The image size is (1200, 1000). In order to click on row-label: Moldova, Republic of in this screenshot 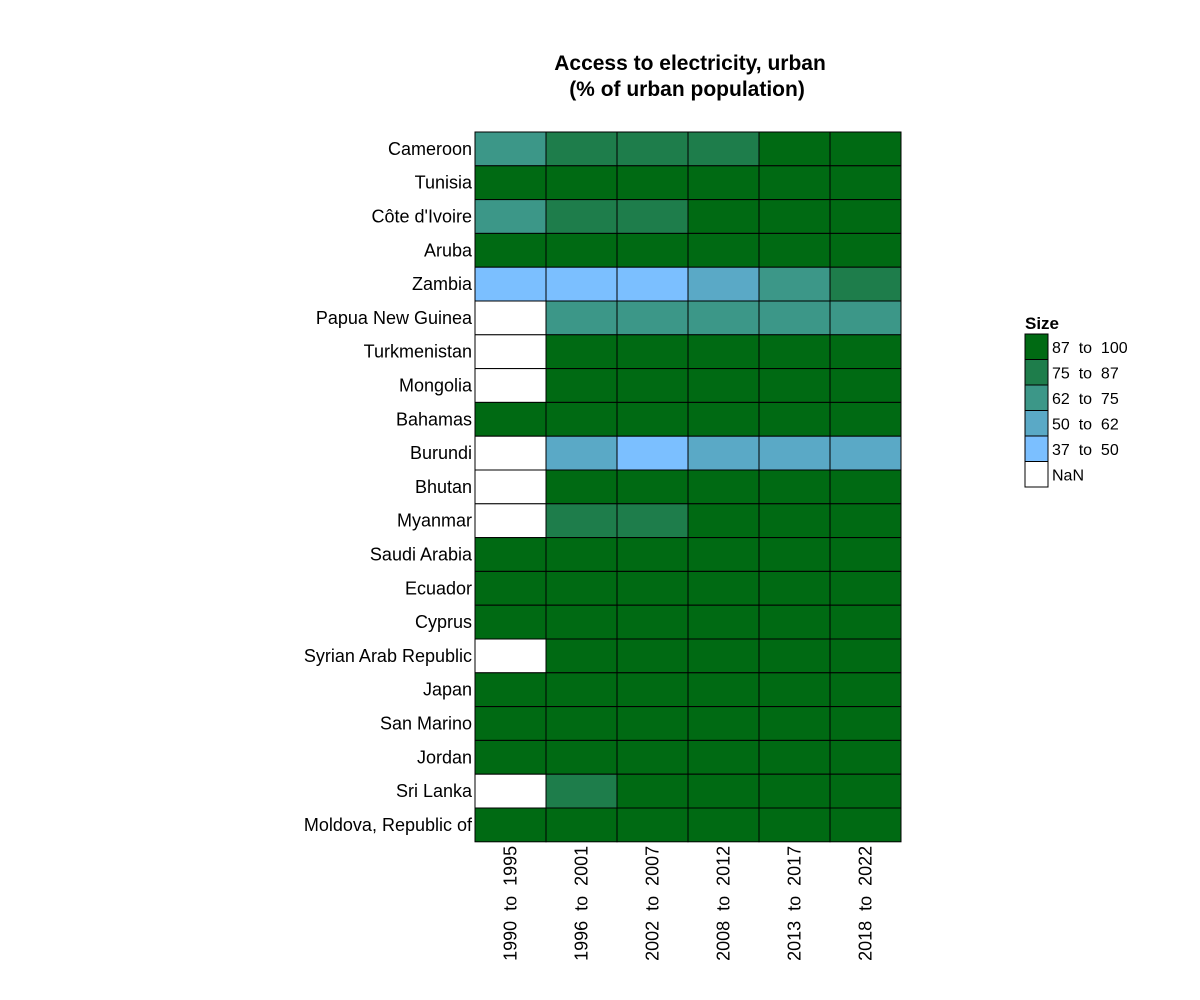, I will do `click(388, 825)`.